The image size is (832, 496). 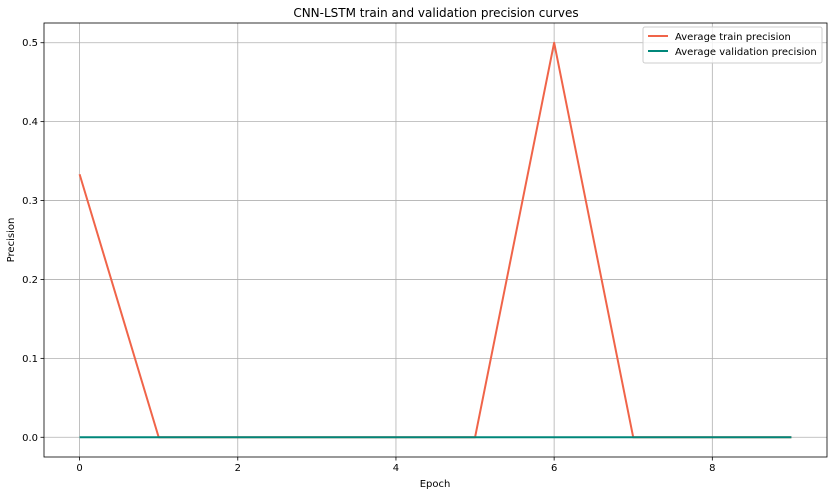 I want to click on y-tick-label: 0.5, so click(x=30, y=43).